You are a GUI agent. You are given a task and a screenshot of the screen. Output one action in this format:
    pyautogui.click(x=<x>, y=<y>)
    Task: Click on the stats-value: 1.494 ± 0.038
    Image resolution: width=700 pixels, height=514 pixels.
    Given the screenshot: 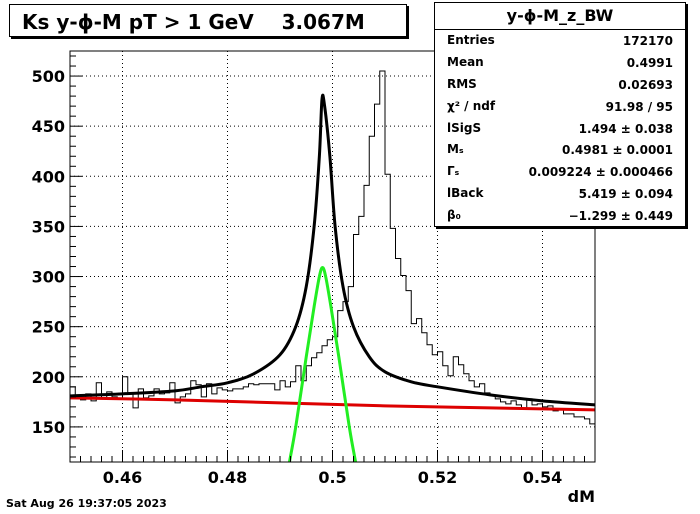 What is the action you would take?
    pyautogui.click(x=625, y=128)
    